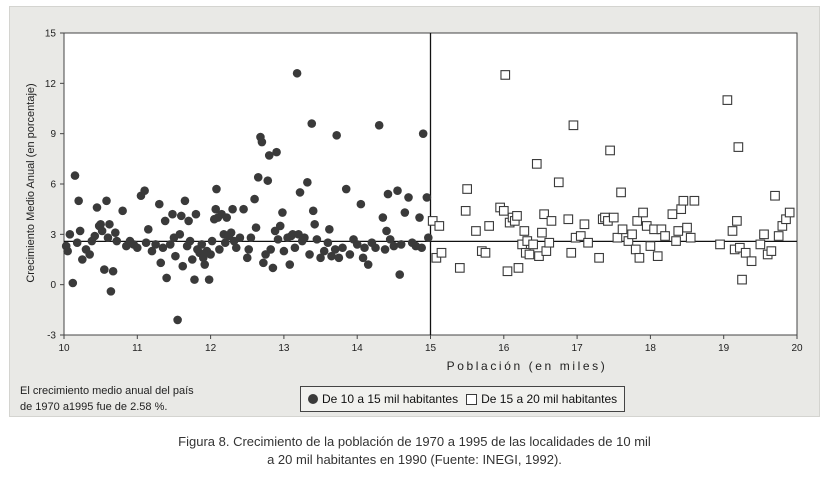 The width and height of the screenshot is (829, 477). I want to click on note-line-1: El crecimiento medio anual del país, so click(107, 391).